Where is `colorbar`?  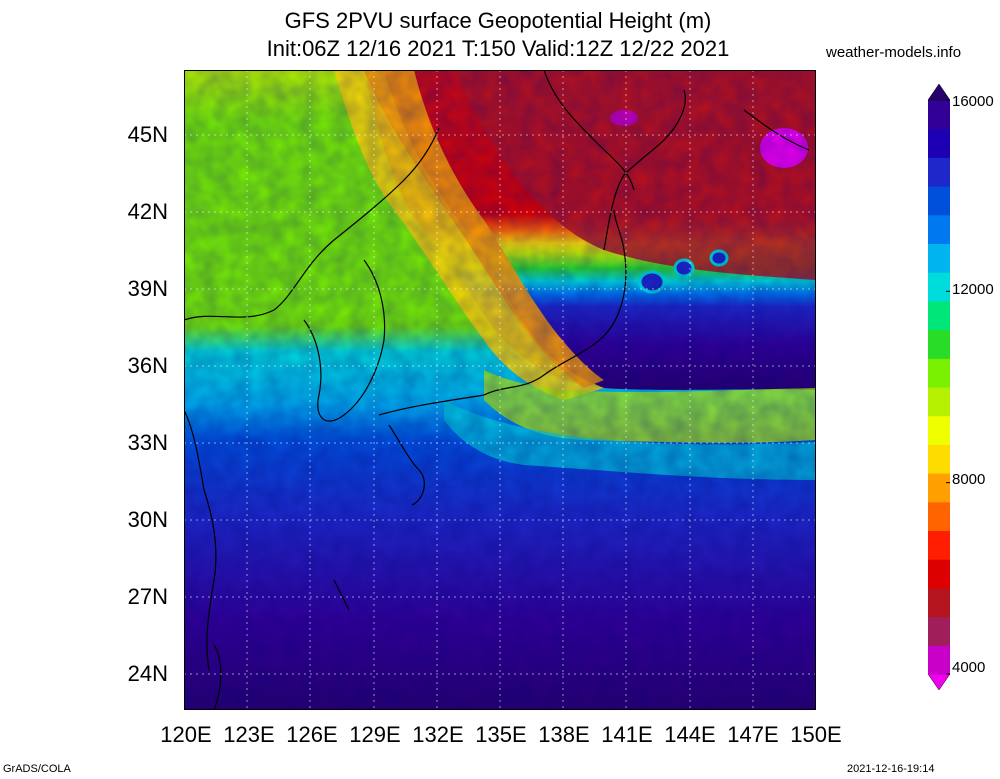 colorbar is located at coordinates (939, 387).